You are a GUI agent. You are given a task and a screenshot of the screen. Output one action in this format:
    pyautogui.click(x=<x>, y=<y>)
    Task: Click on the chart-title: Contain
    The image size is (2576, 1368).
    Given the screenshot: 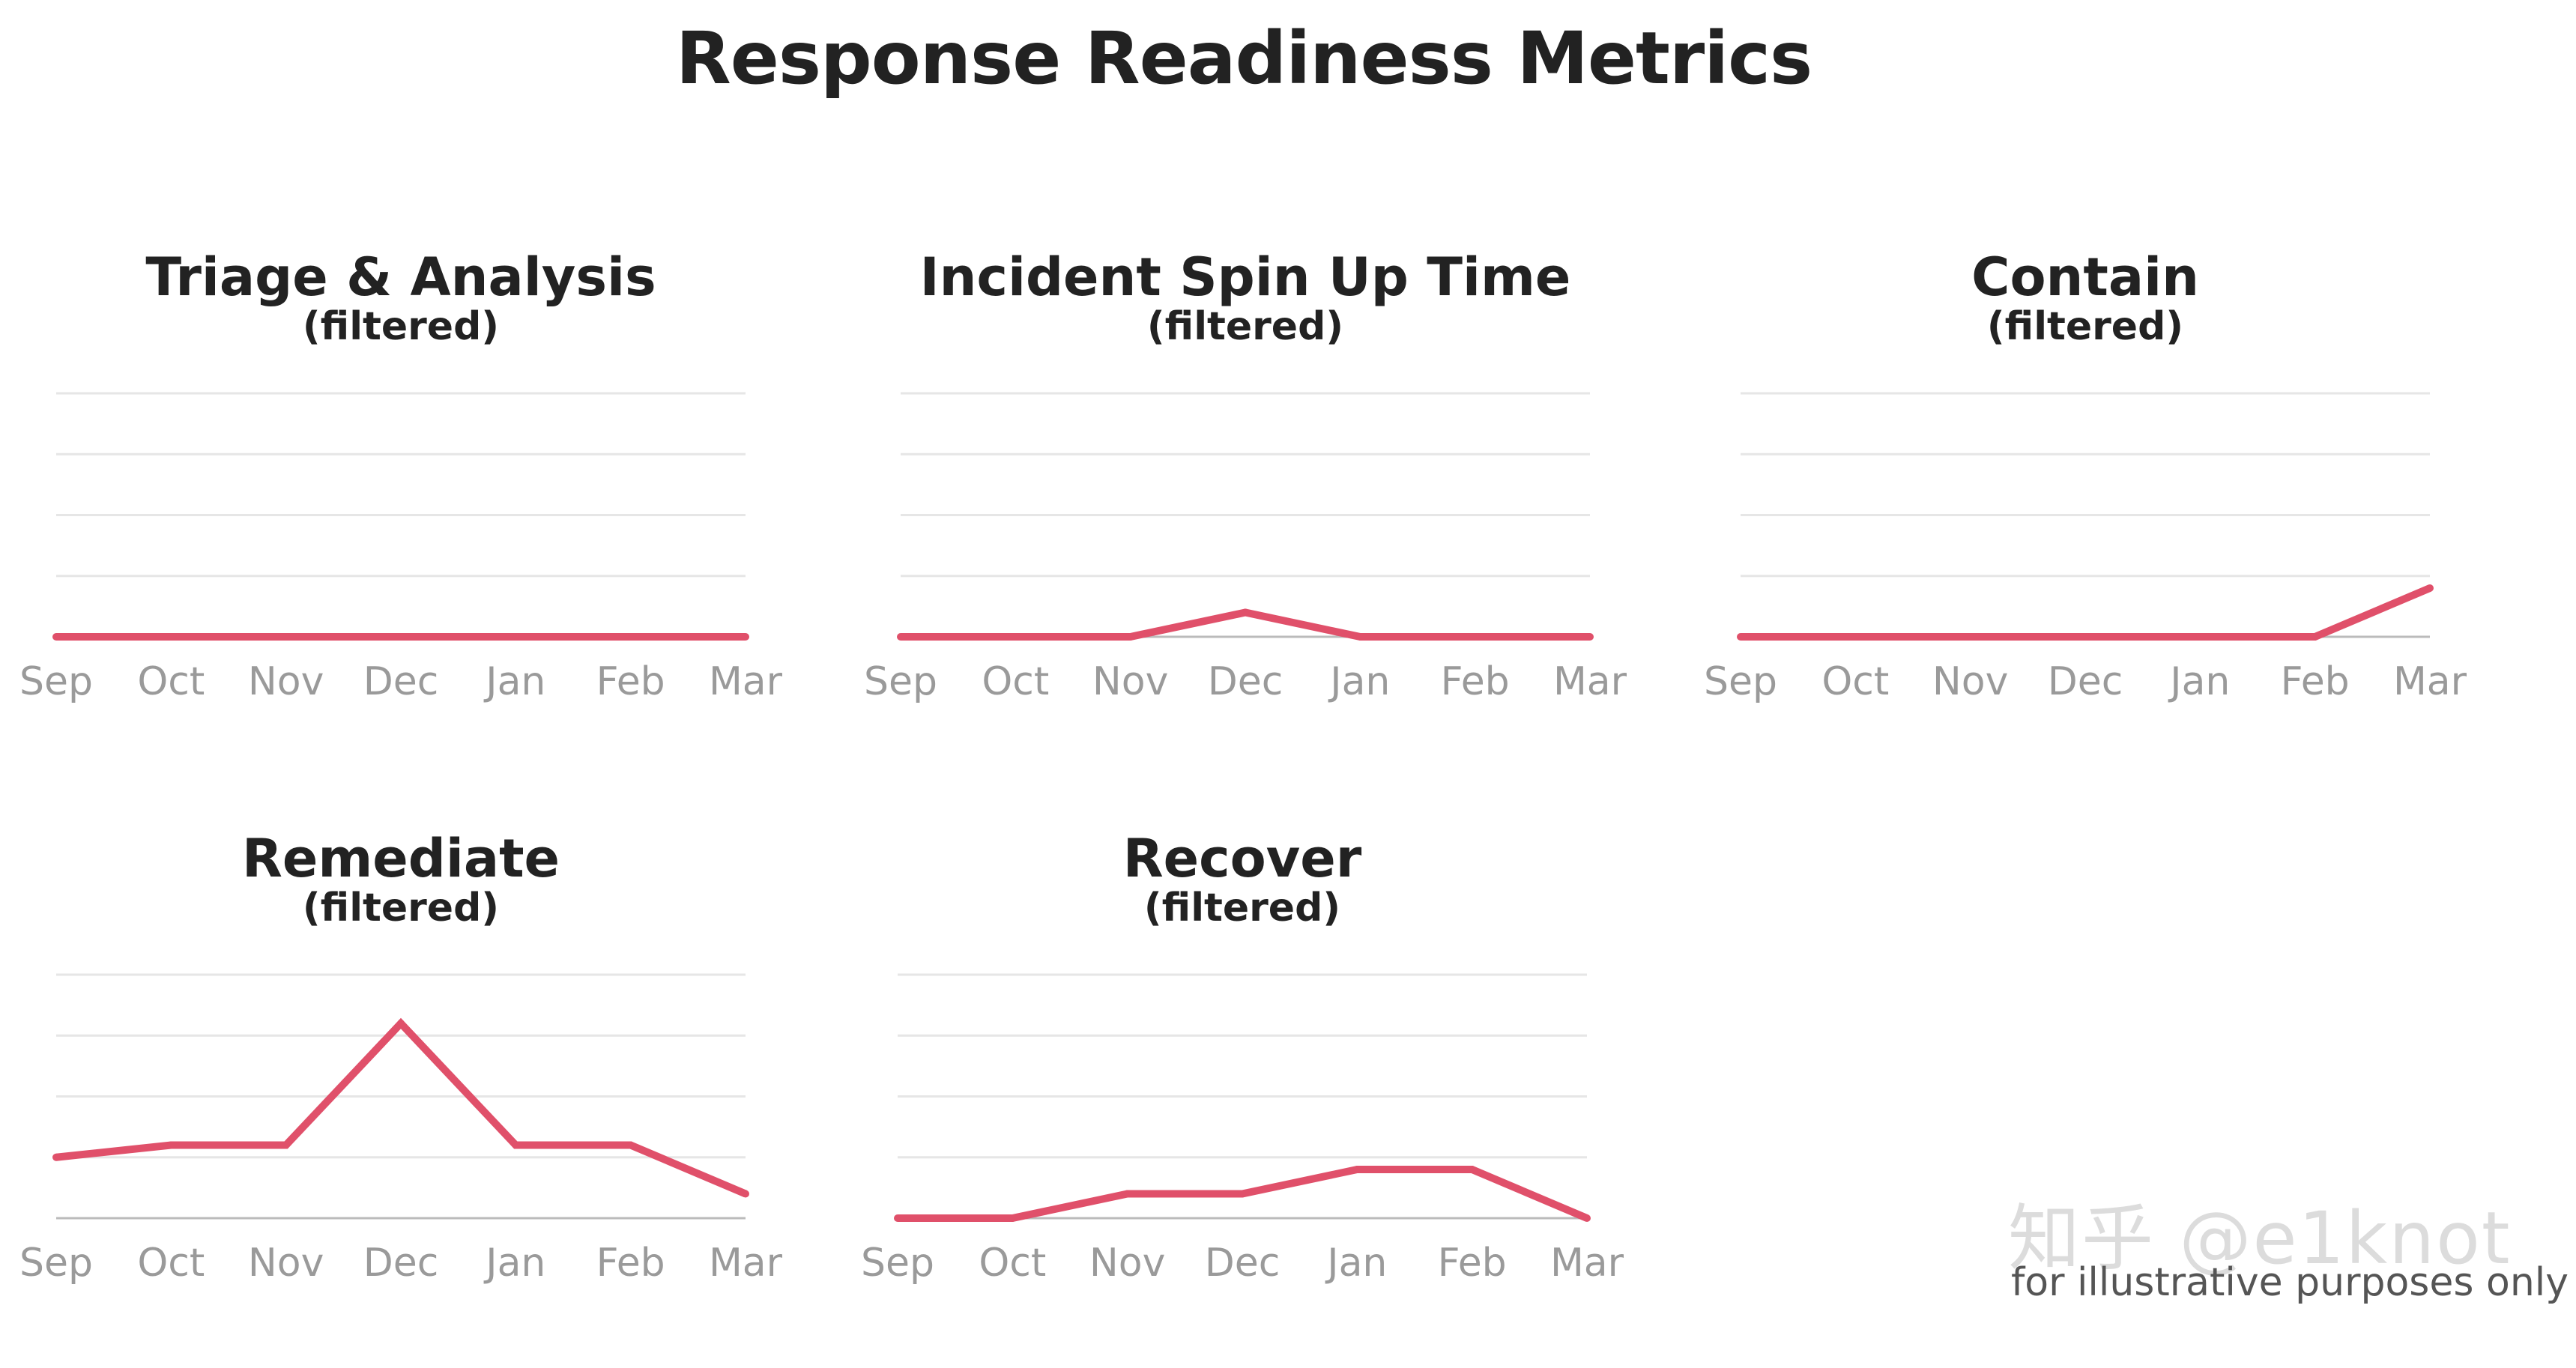 What is the action you would take?
    pyautogui.click(x=2085, y=277)
    